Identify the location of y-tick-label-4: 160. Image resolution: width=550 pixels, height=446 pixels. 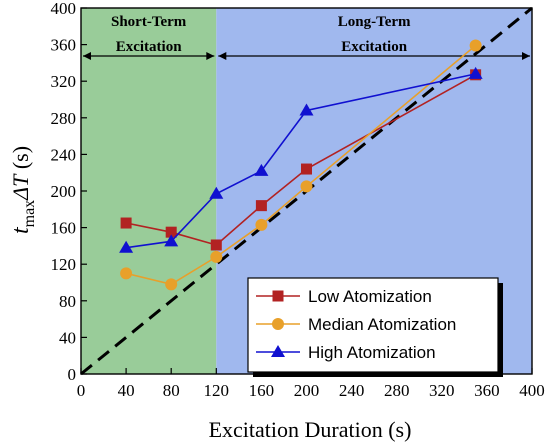
(64, 228).